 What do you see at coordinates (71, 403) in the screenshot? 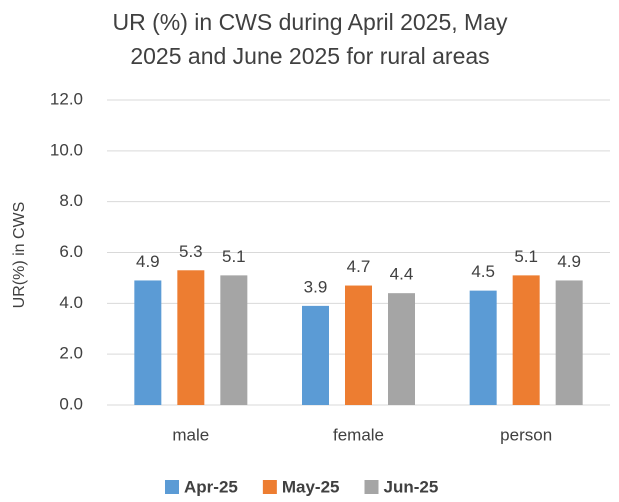
I see `y-tick-label: 0.0` at bounding box center [71, 403].